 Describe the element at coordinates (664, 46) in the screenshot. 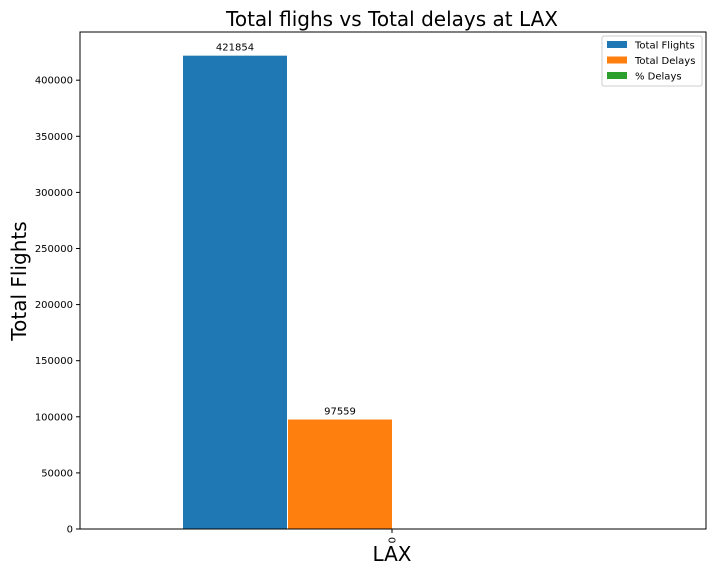

I see `legend-label: Total Flights` at that location.